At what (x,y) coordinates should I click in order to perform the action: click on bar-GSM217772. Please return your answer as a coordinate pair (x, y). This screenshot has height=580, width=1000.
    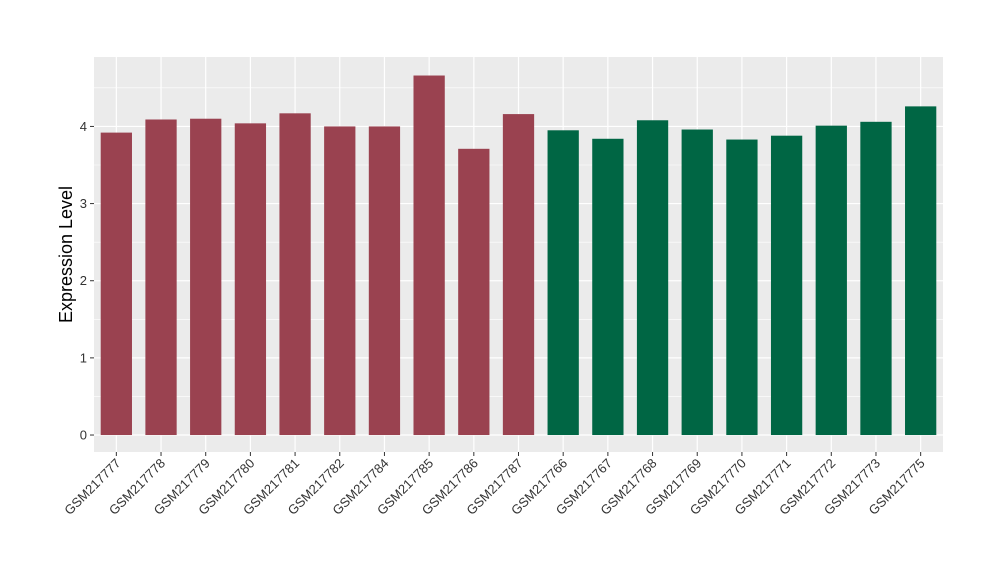
    Looking at the image, I should click on (831, 280).